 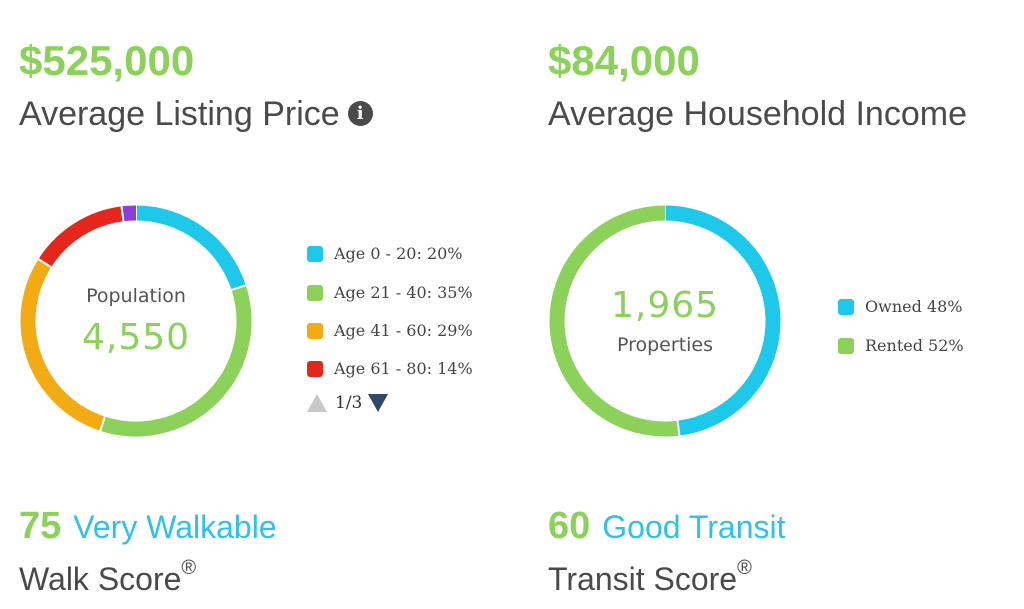 What do you see at coordinates (100, 579) in the screenshot?
I see `walk-score-label: Walk Score` at bounding box center [100, 579].